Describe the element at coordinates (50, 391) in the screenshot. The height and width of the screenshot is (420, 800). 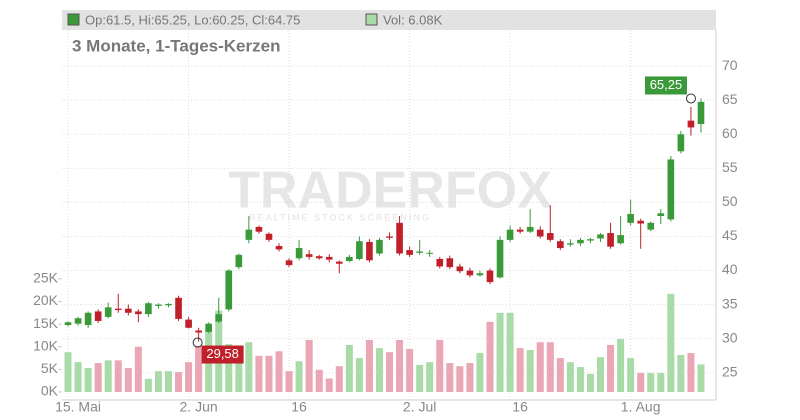
I see `y2-tick-label: 0K` at that location.